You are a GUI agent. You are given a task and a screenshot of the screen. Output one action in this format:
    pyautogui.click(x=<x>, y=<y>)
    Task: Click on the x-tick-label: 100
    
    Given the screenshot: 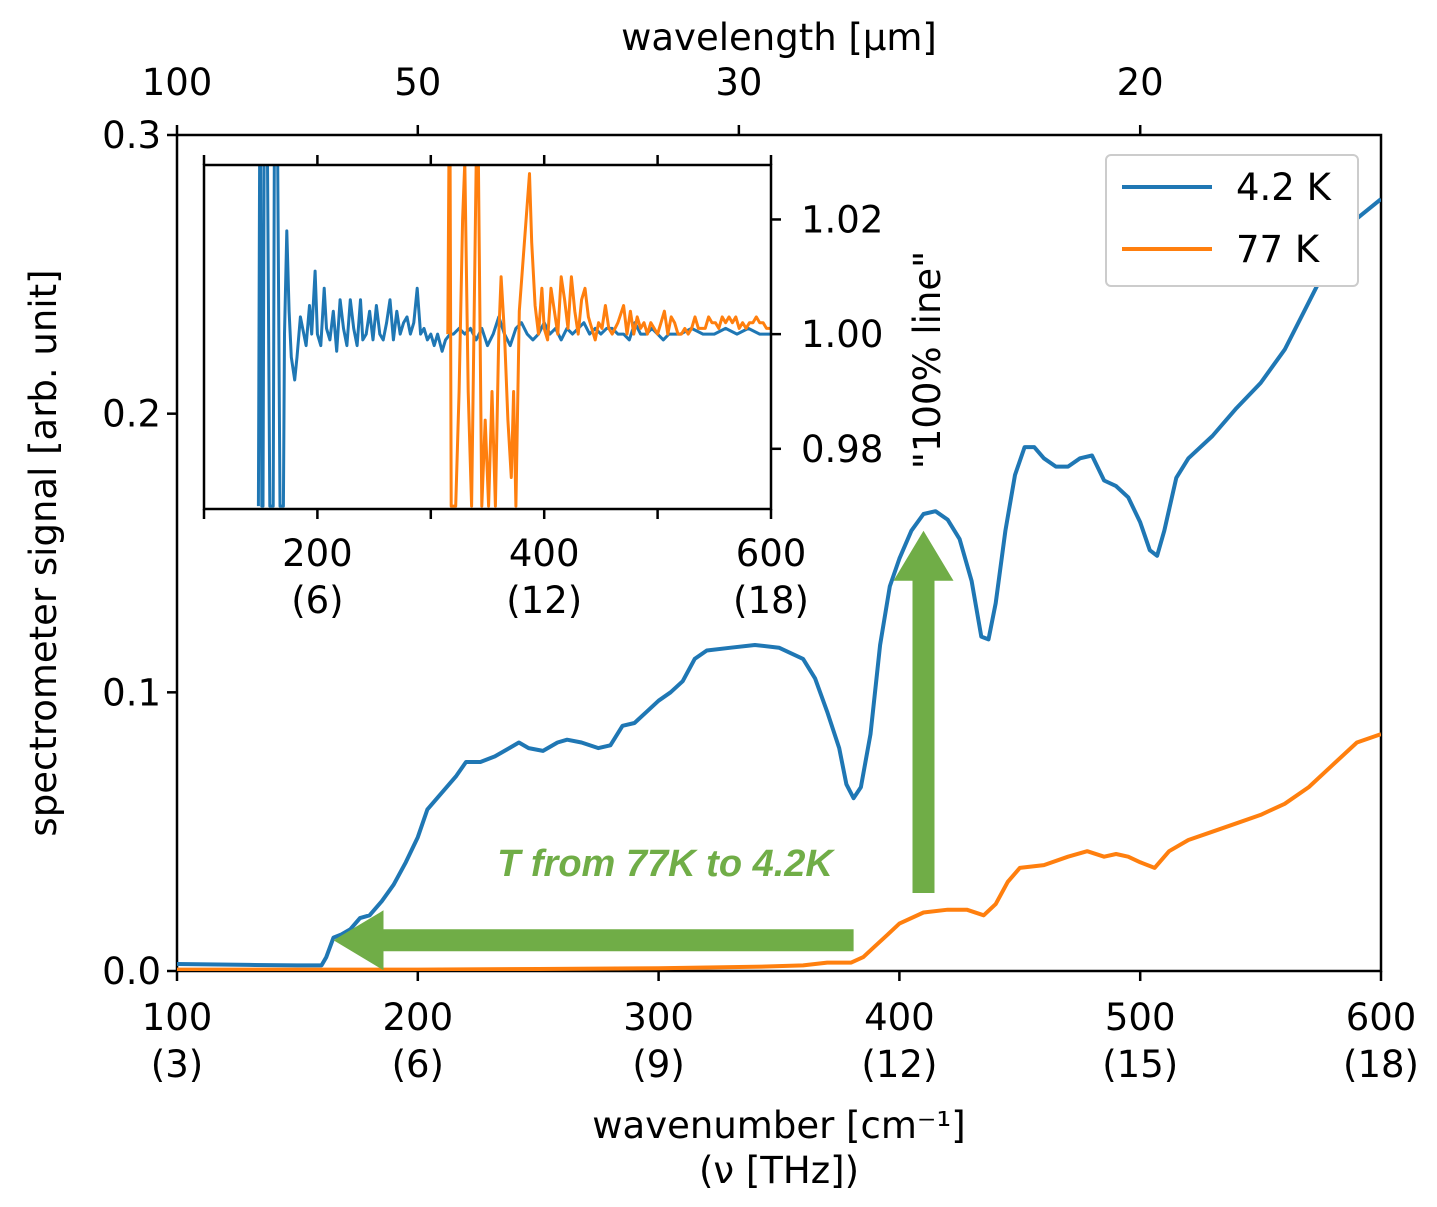 What is the action you would take?
    pyautogui.click(x=177, y=1017)
    